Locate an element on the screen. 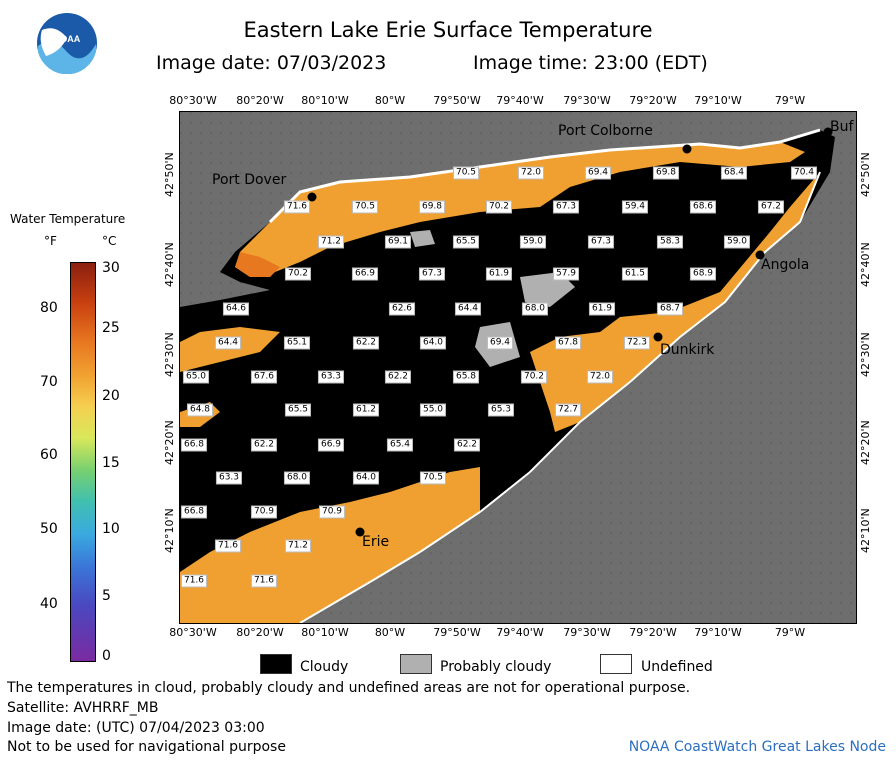  noaa-logo: NOAA is located at coordinates (67, 43).